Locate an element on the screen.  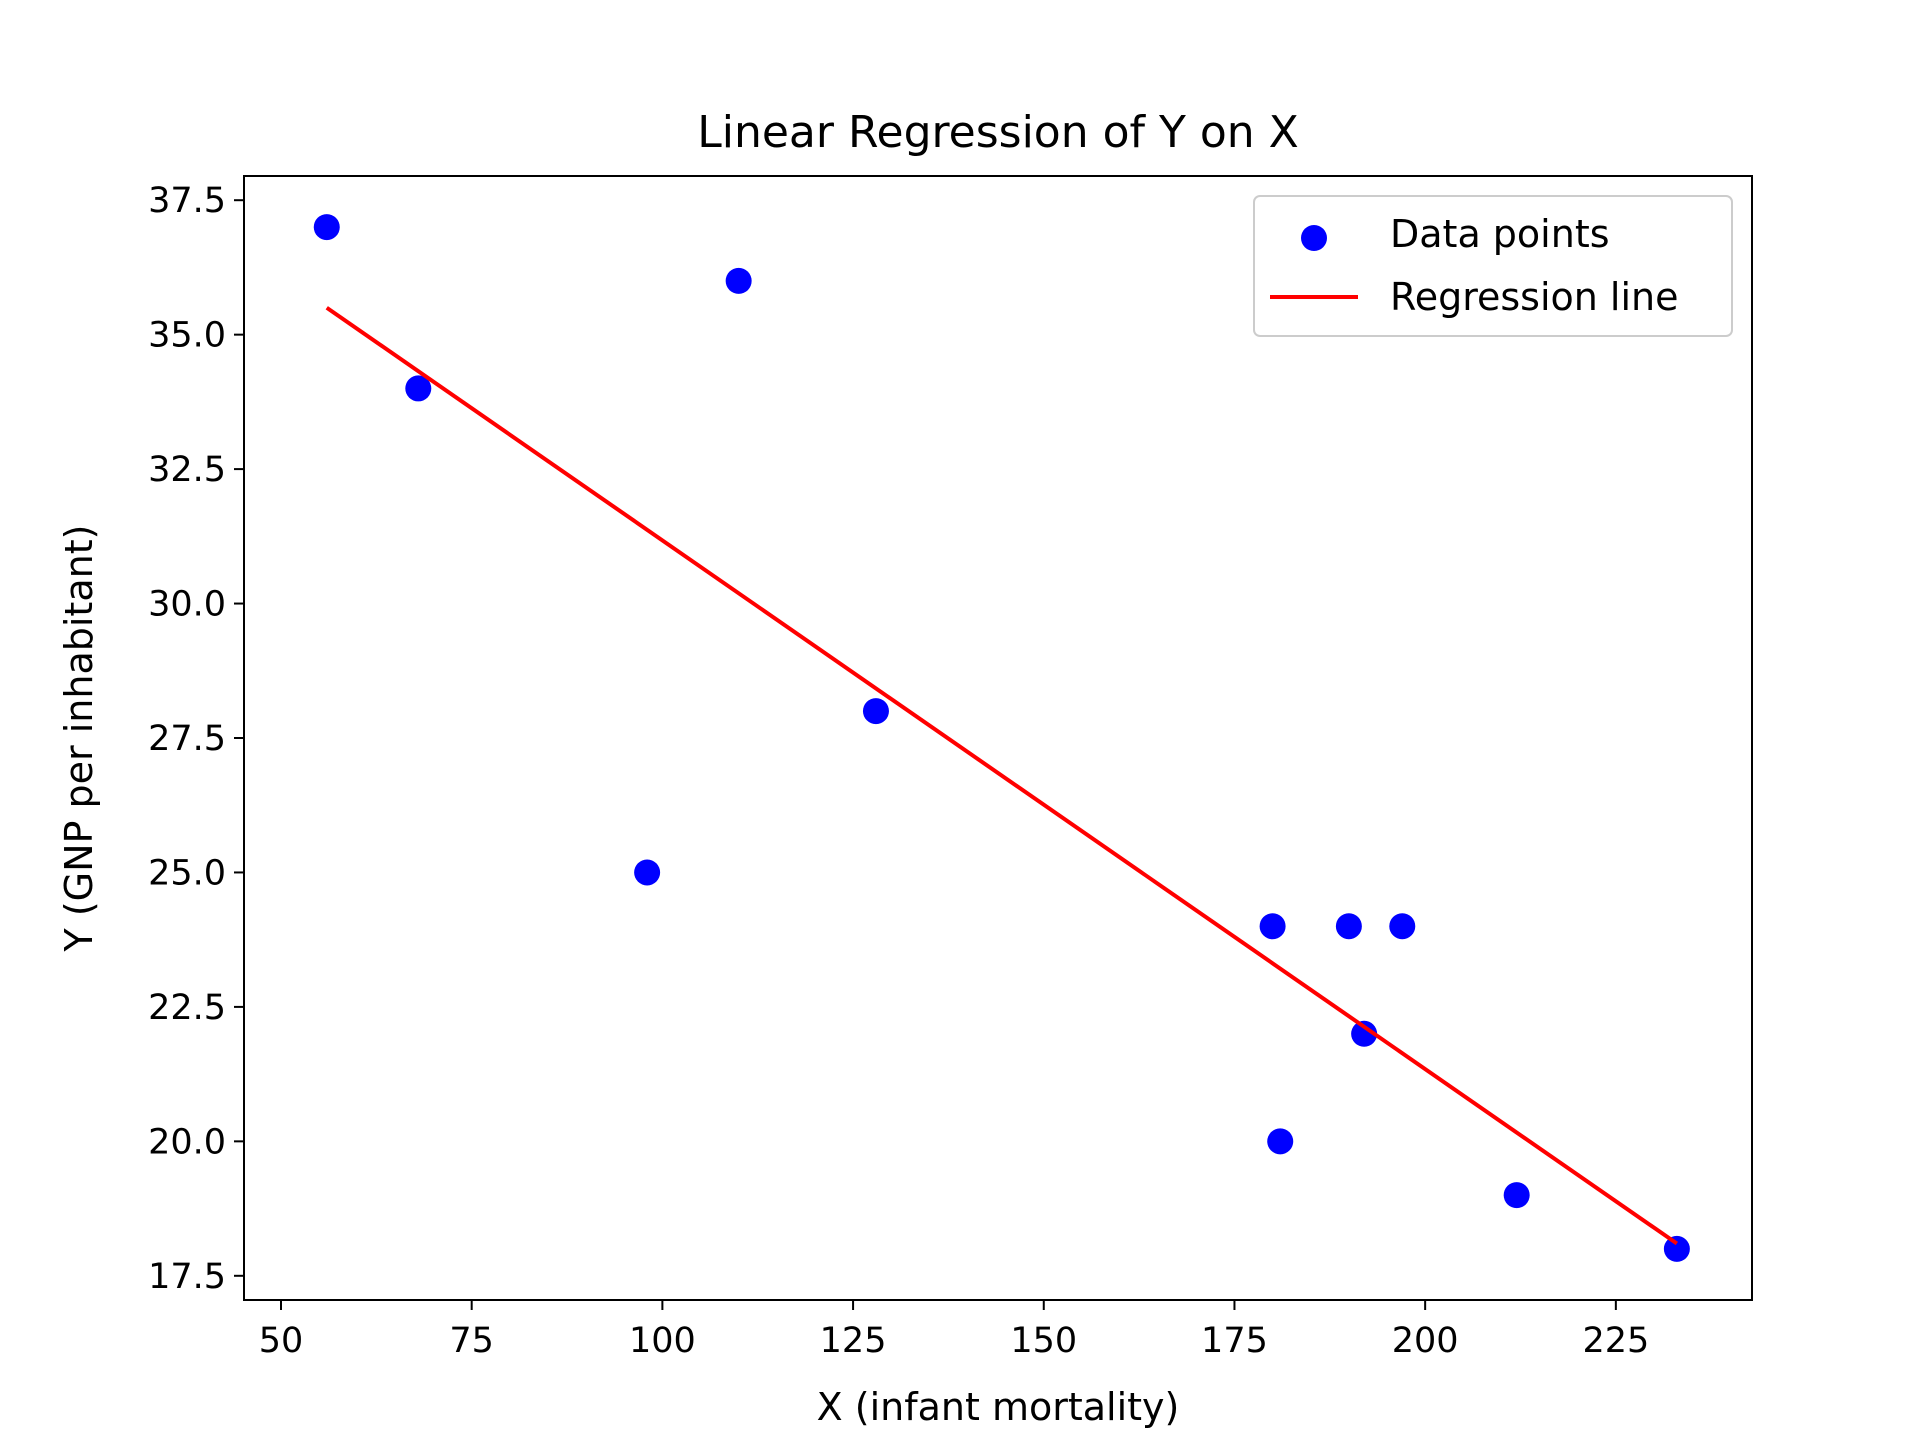
chart-title: Linear Regression of Y on X is located at coordinates (998, 132).